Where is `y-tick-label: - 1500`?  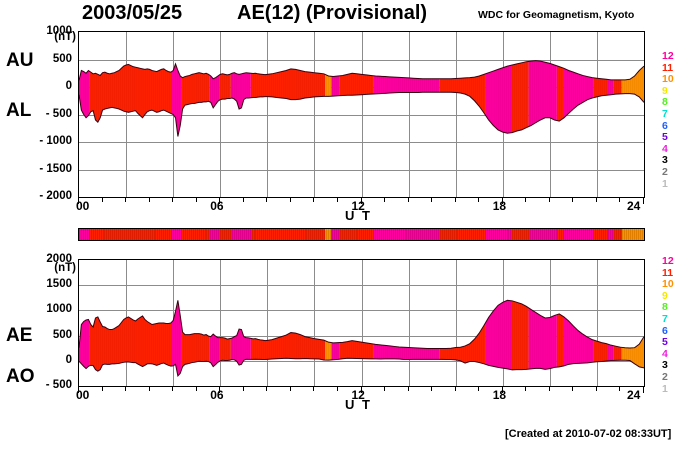 y-tick-label: - 1500 is located at coordinates (55, 168).